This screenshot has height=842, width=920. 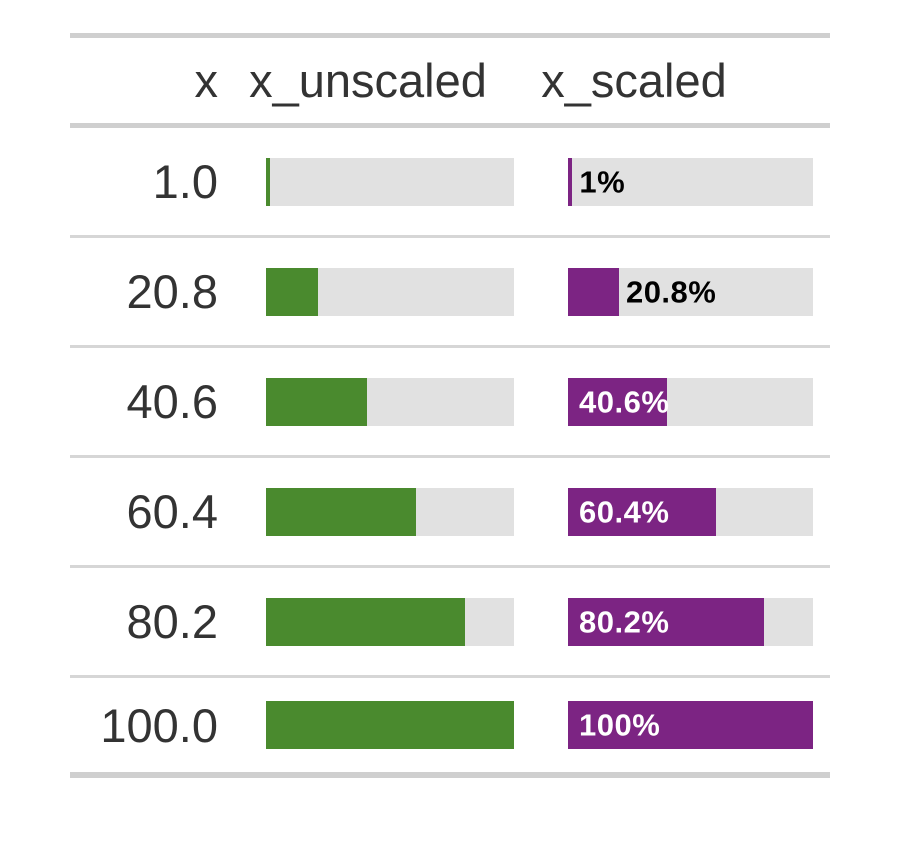 I want to click on scaled-bar-track: 20.8%, so click(x=690, y=291).